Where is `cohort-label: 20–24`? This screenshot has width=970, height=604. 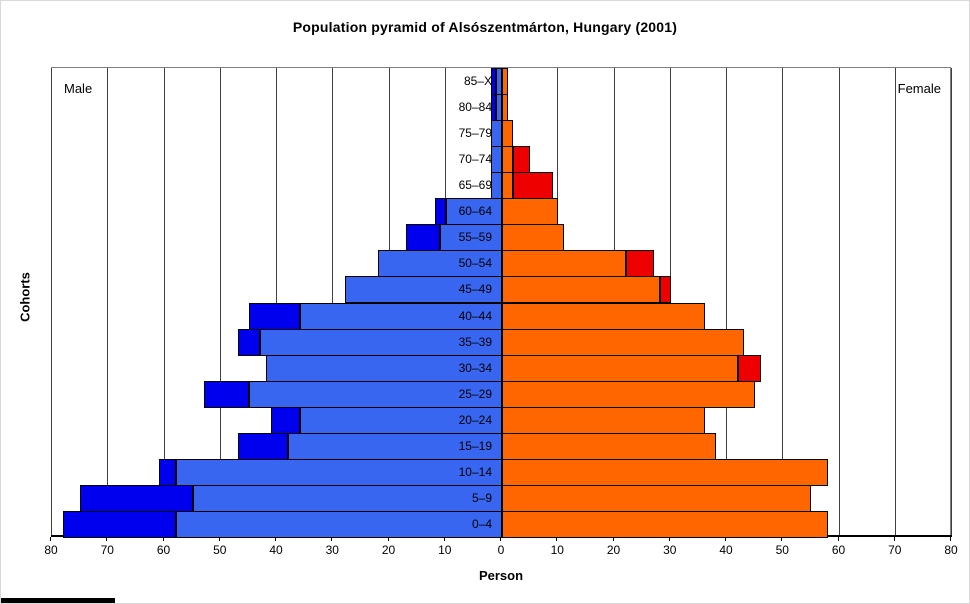
cohort-label: 20–24 is located at coordinates (475, 419).